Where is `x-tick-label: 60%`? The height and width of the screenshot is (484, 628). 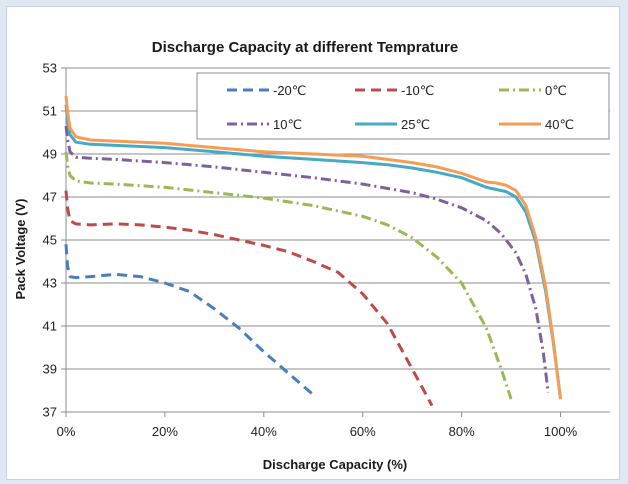
x-tick-label: 60% is located at coordinates (363, 431).